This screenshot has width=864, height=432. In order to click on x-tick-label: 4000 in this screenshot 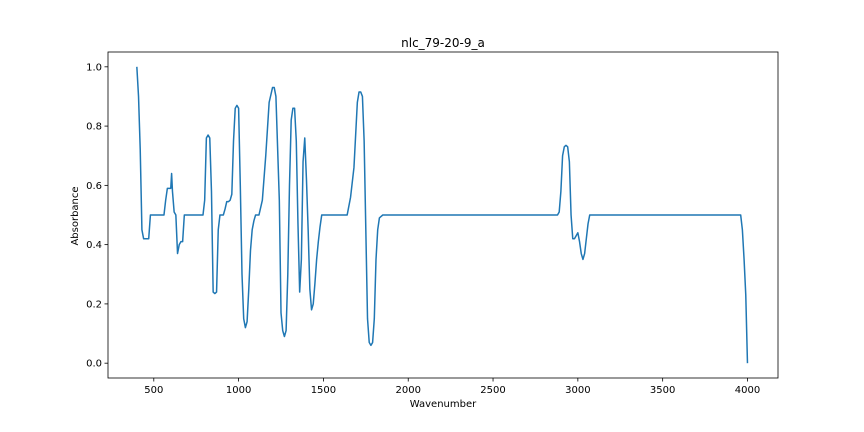, I will do `click(747, 390)`.